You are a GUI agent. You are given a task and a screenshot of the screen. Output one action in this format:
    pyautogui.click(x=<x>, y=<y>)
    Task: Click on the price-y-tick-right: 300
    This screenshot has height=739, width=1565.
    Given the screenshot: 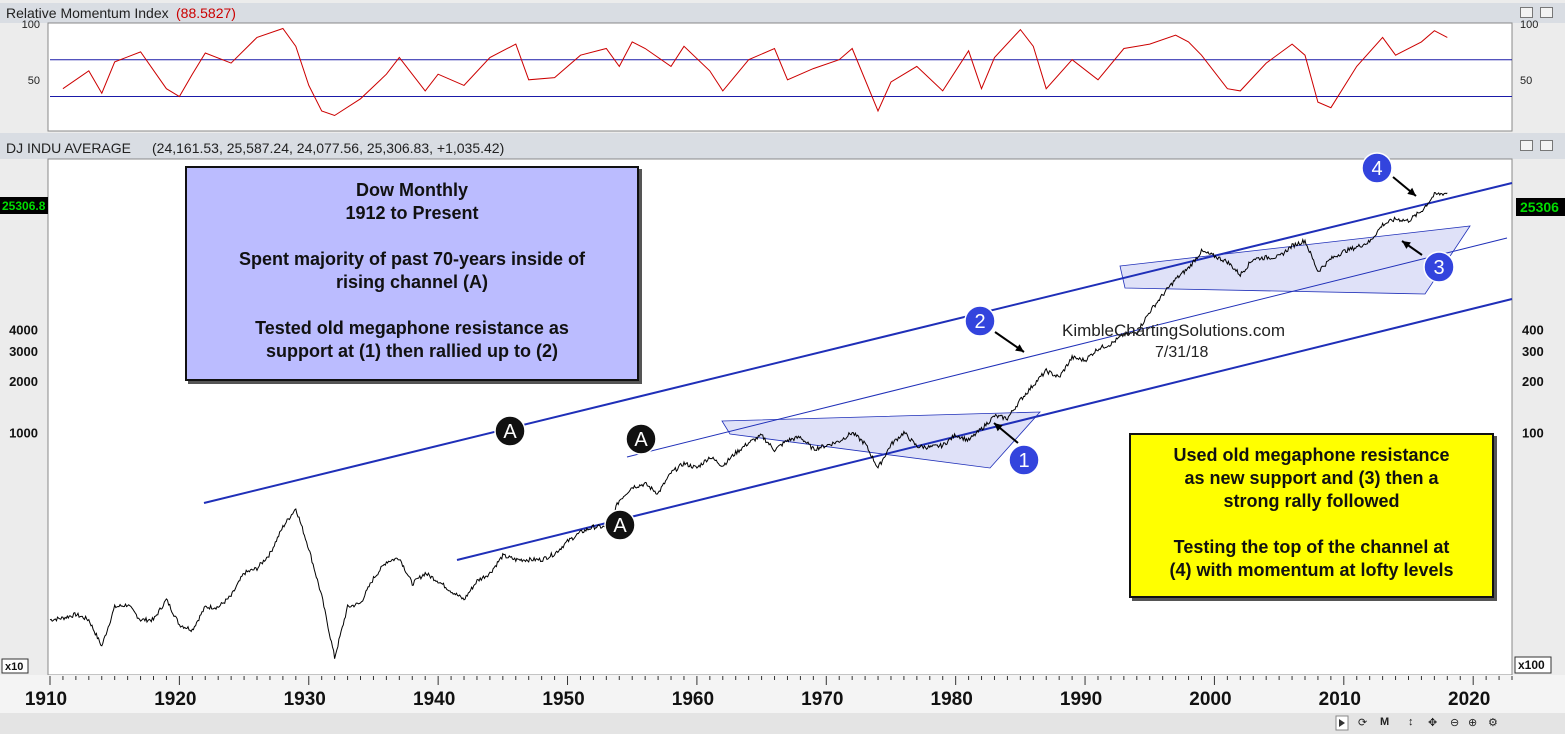 What is the action you would take?
    pyautogui.click(x=1533, y=351)
    